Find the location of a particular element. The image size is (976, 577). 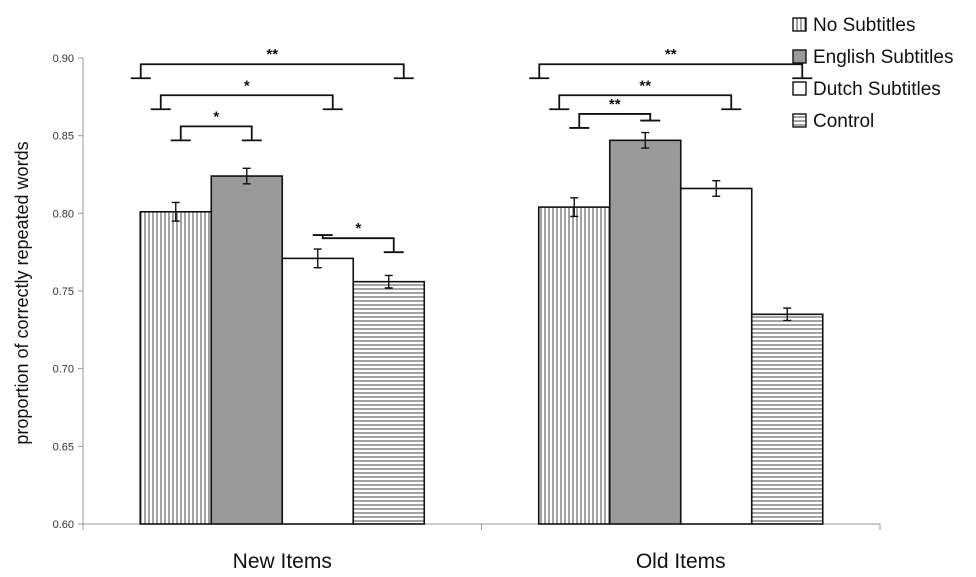

y-tick-label: 0.65 is located at coordinates (63, 447).